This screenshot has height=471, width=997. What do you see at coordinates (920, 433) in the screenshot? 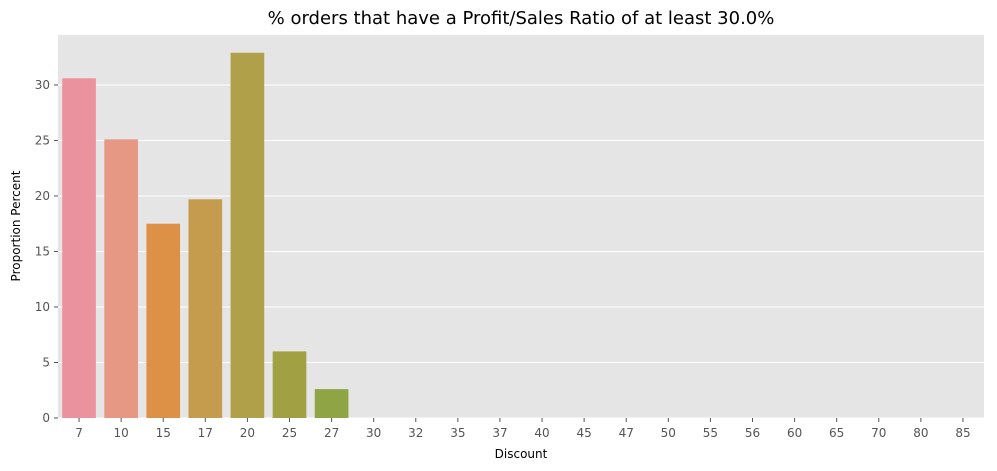
I see `x-tick-label: 80` at bounding box center [920, 433].